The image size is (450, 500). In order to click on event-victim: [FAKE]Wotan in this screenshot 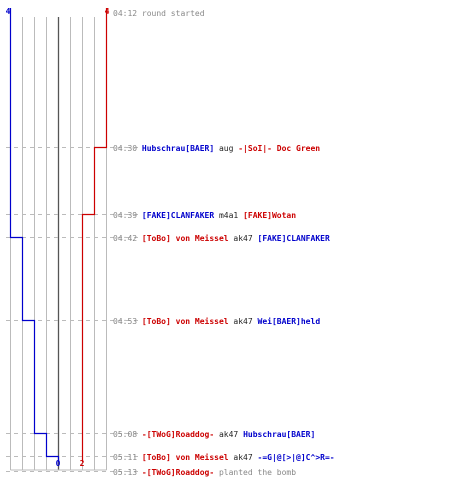, I will do `click(267, 215)`.